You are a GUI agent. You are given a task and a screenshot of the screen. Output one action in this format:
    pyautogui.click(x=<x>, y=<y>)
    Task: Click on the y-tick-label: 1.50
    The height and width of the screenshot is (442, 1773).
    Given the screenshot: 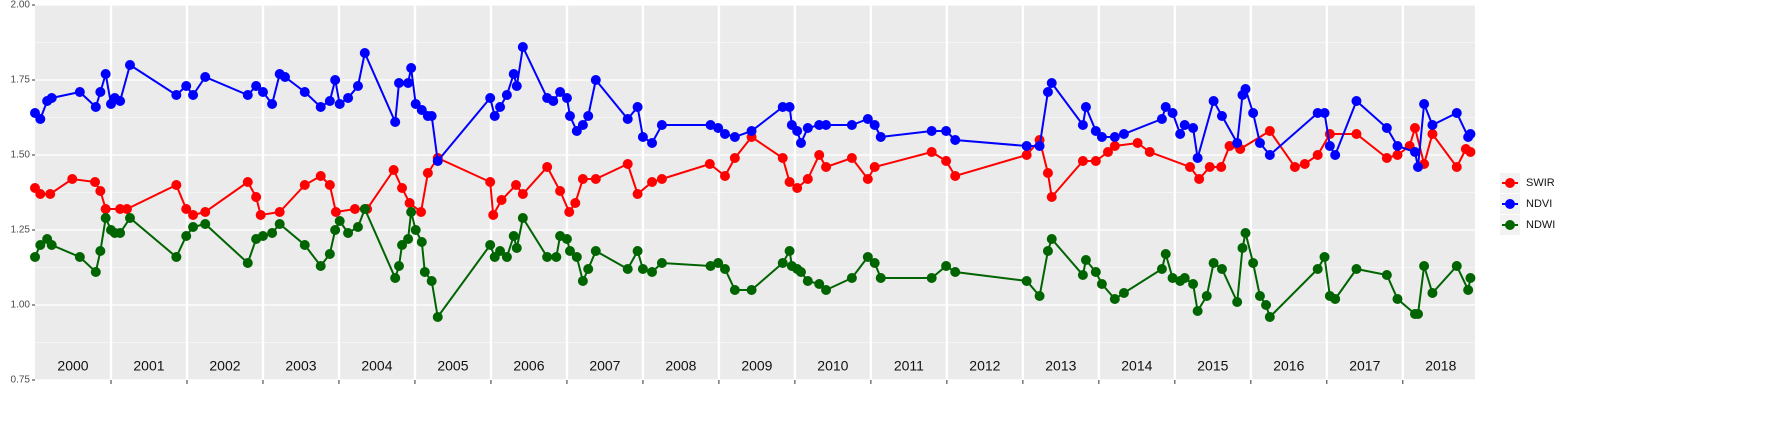 What is the action you would take?
    pyautogui.click(x=21, y=155)
    